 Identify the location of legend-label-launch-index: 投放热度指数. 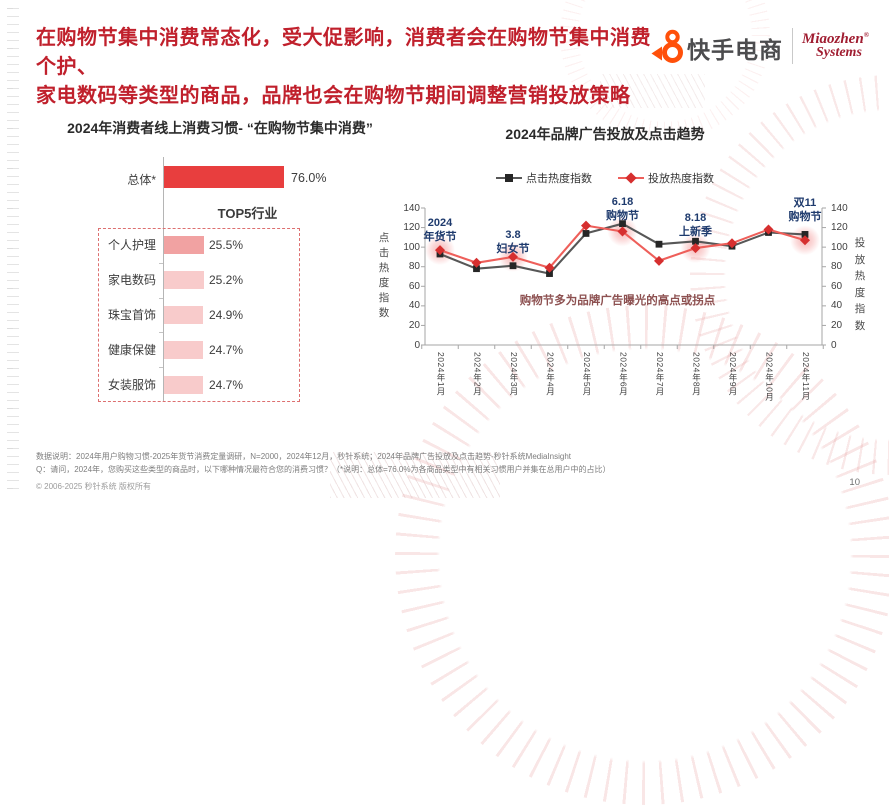
(681, 179).